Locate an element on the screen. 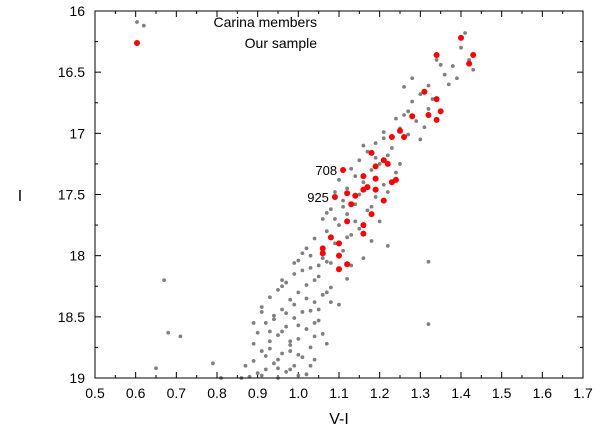  legend-marker-sample is located at coordinates (137, 43).